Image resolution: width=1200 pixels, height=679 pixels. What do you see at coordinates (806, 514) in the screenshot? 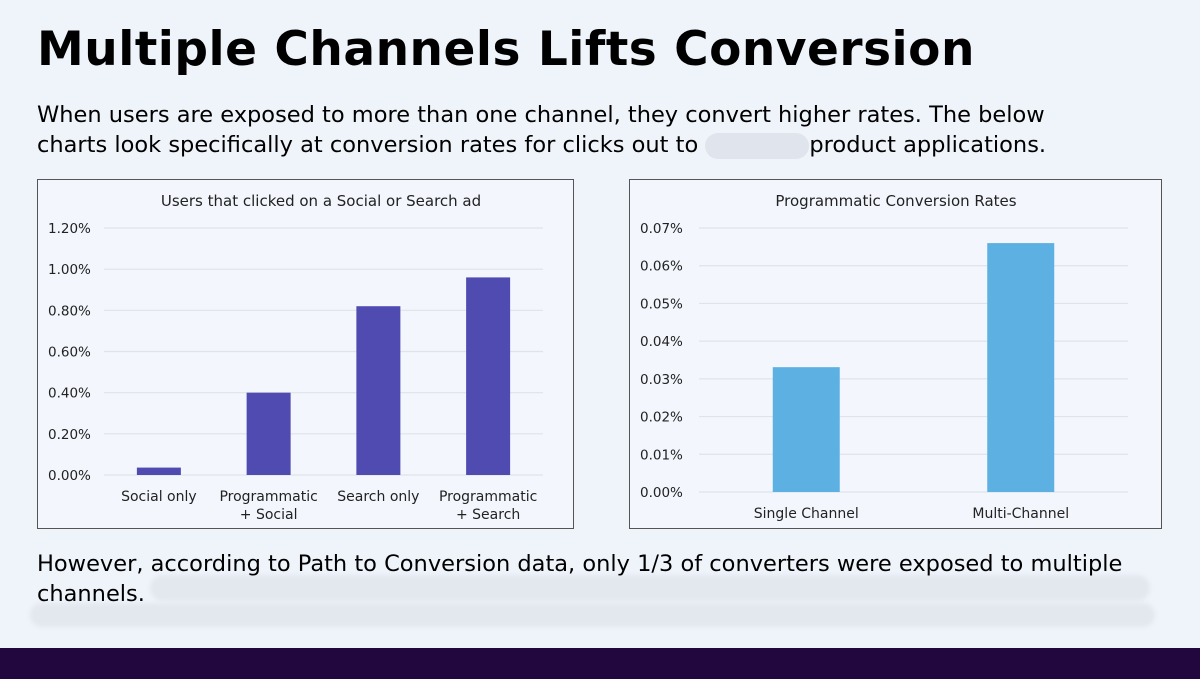
I see `x-tick-label: Single Channel` at bounding box center [806, 514].